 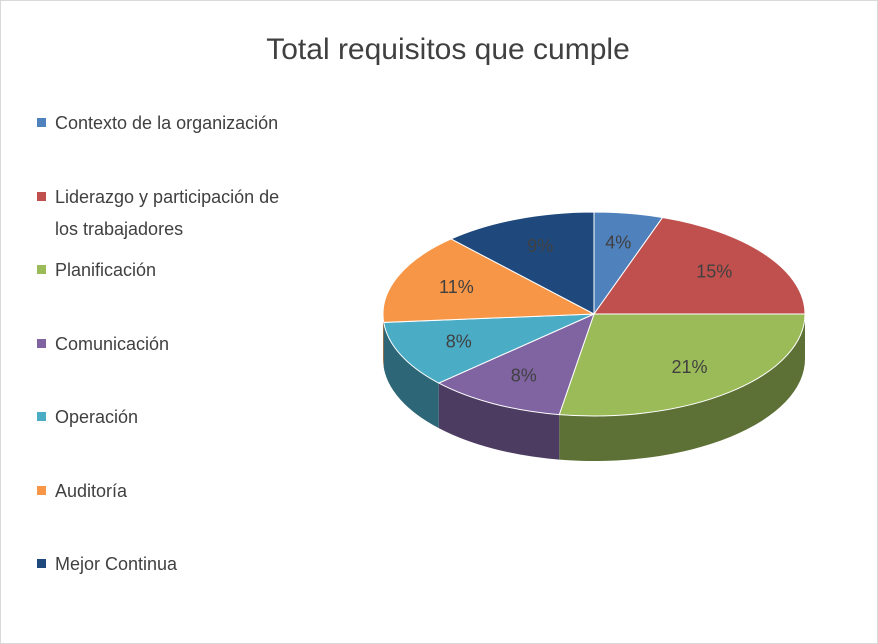 I want to click on legend-item: Mejor Continua, so click(x=162, y=564).